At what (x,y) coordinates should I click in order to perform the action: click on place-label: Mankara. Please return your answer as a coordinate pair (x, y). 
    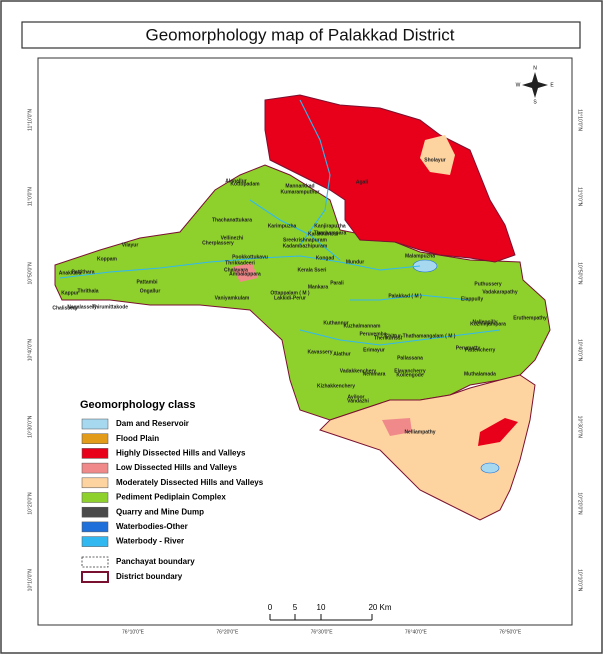
    Looking at the image, I should click on (318, 287).